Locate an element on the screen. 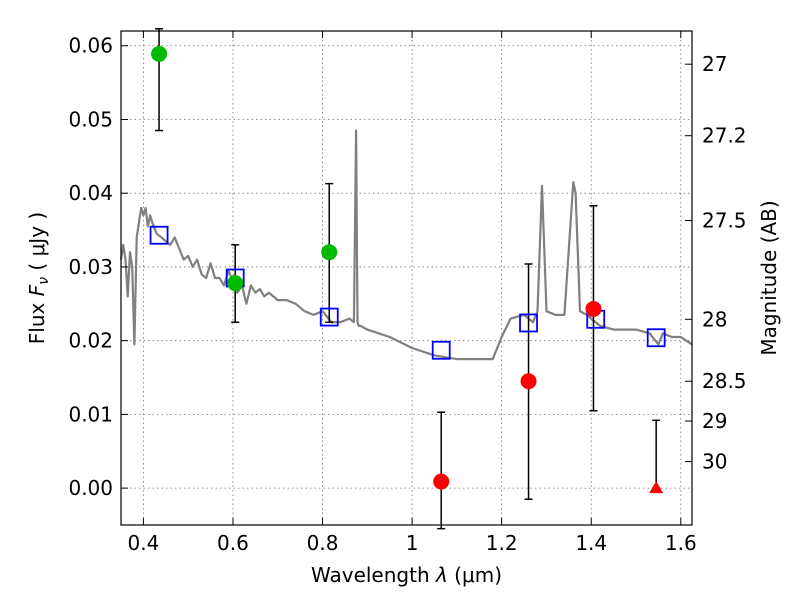 The image size is (800, 600). y-tick-label: 0.02 is located at coordinates (90, 341).